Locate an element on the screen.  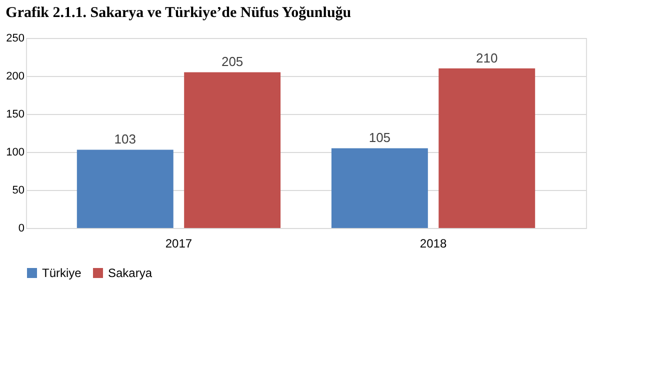
data-label: 103 is located at coordinates (125, 139).